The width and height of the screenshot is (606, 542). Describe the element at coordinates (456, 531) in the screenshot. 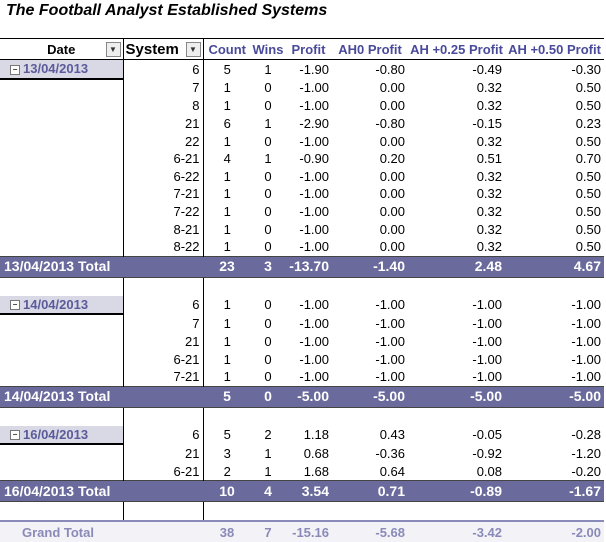

I see `grand-ah25-cell: -3.42` at that location.